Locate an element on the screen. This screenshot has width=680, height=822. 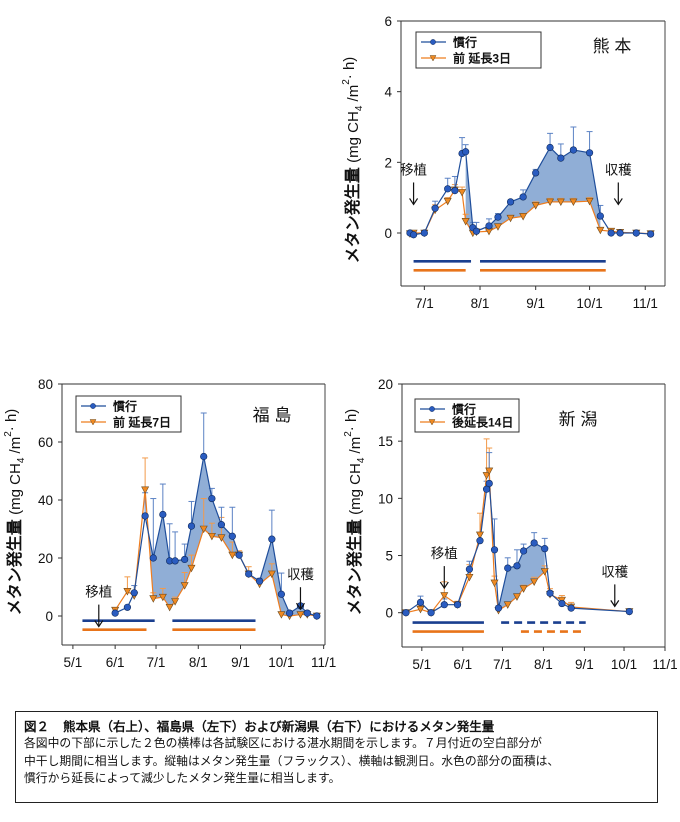
x-tick-label: 5/1 is located at coordinates (73, 662).